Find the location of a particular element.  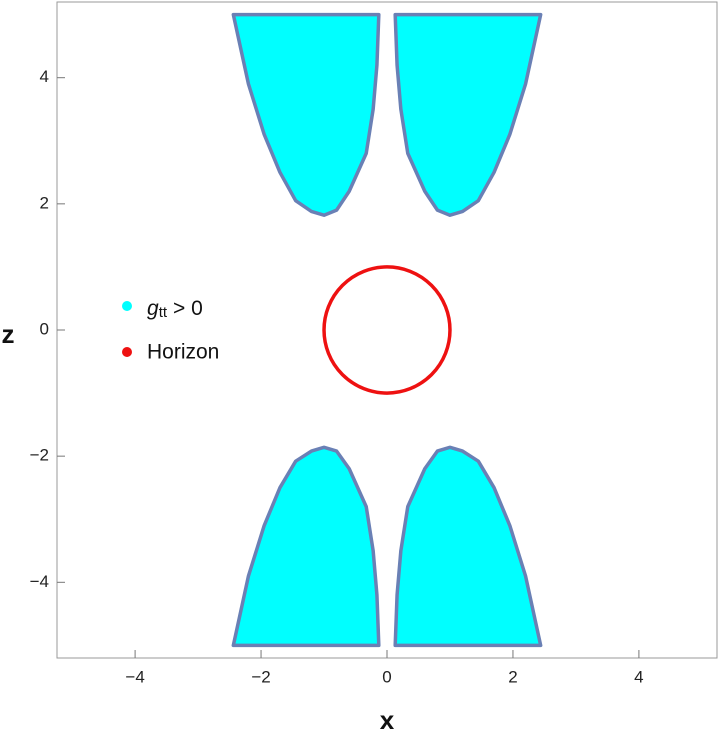

legend-label-sub: tt is located at coordinates (163, 312).